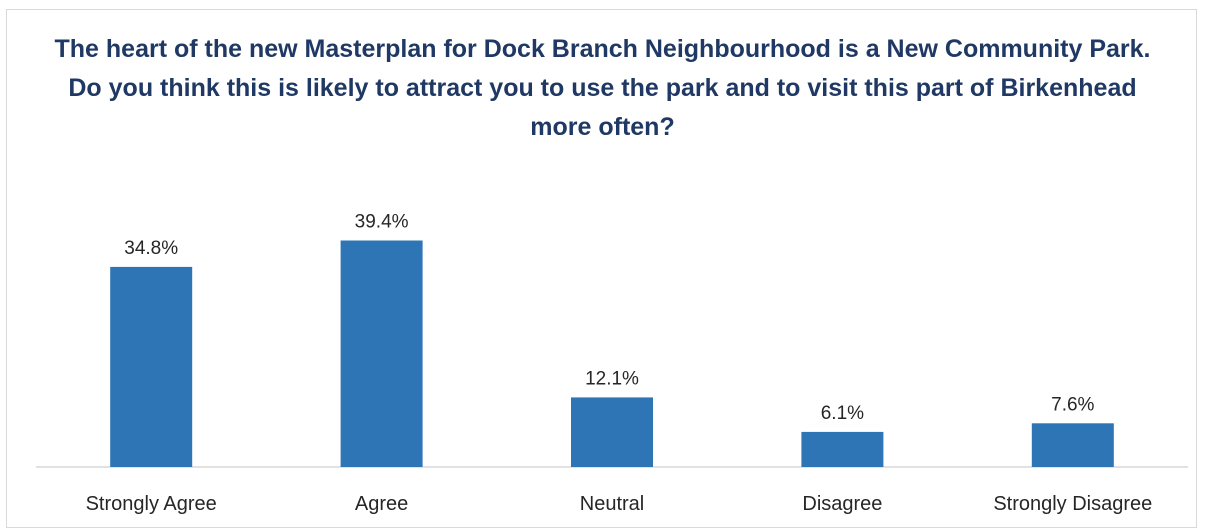 The image size is (1205, 529). I want to click on category-label-disagree: Disagree, so click(842, 504).